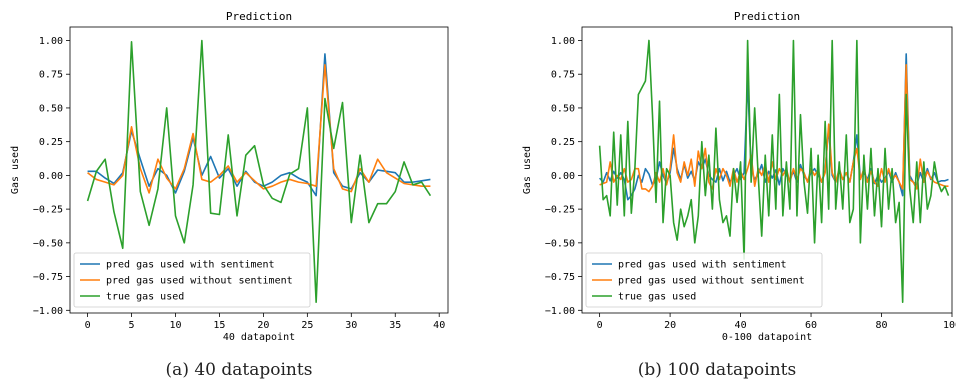  Describe the element at coordinates (239, 370) in the screenshot. I see `caption-40-datapoints: (a) 40 datapoints` at that location.